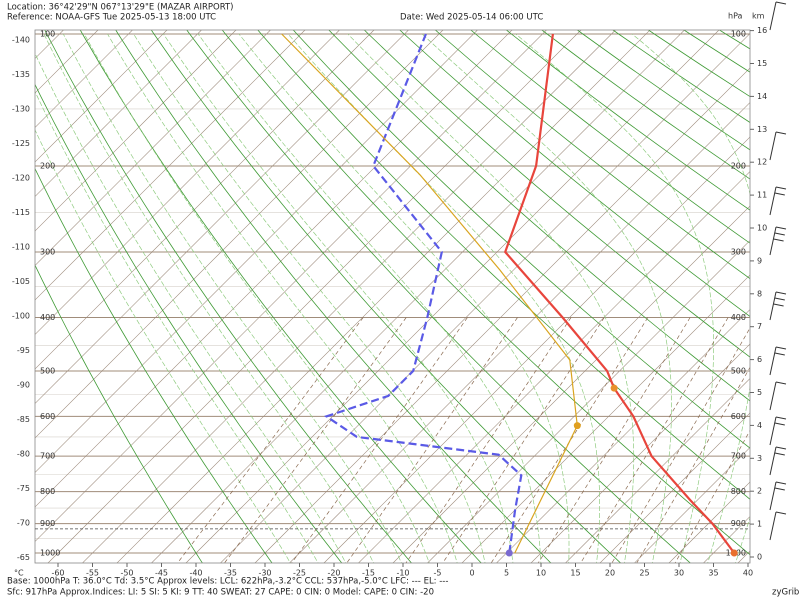  Describe the element at coordinates (23, 350) in the screenshot. I see `isotherm-label: -95` at that location.